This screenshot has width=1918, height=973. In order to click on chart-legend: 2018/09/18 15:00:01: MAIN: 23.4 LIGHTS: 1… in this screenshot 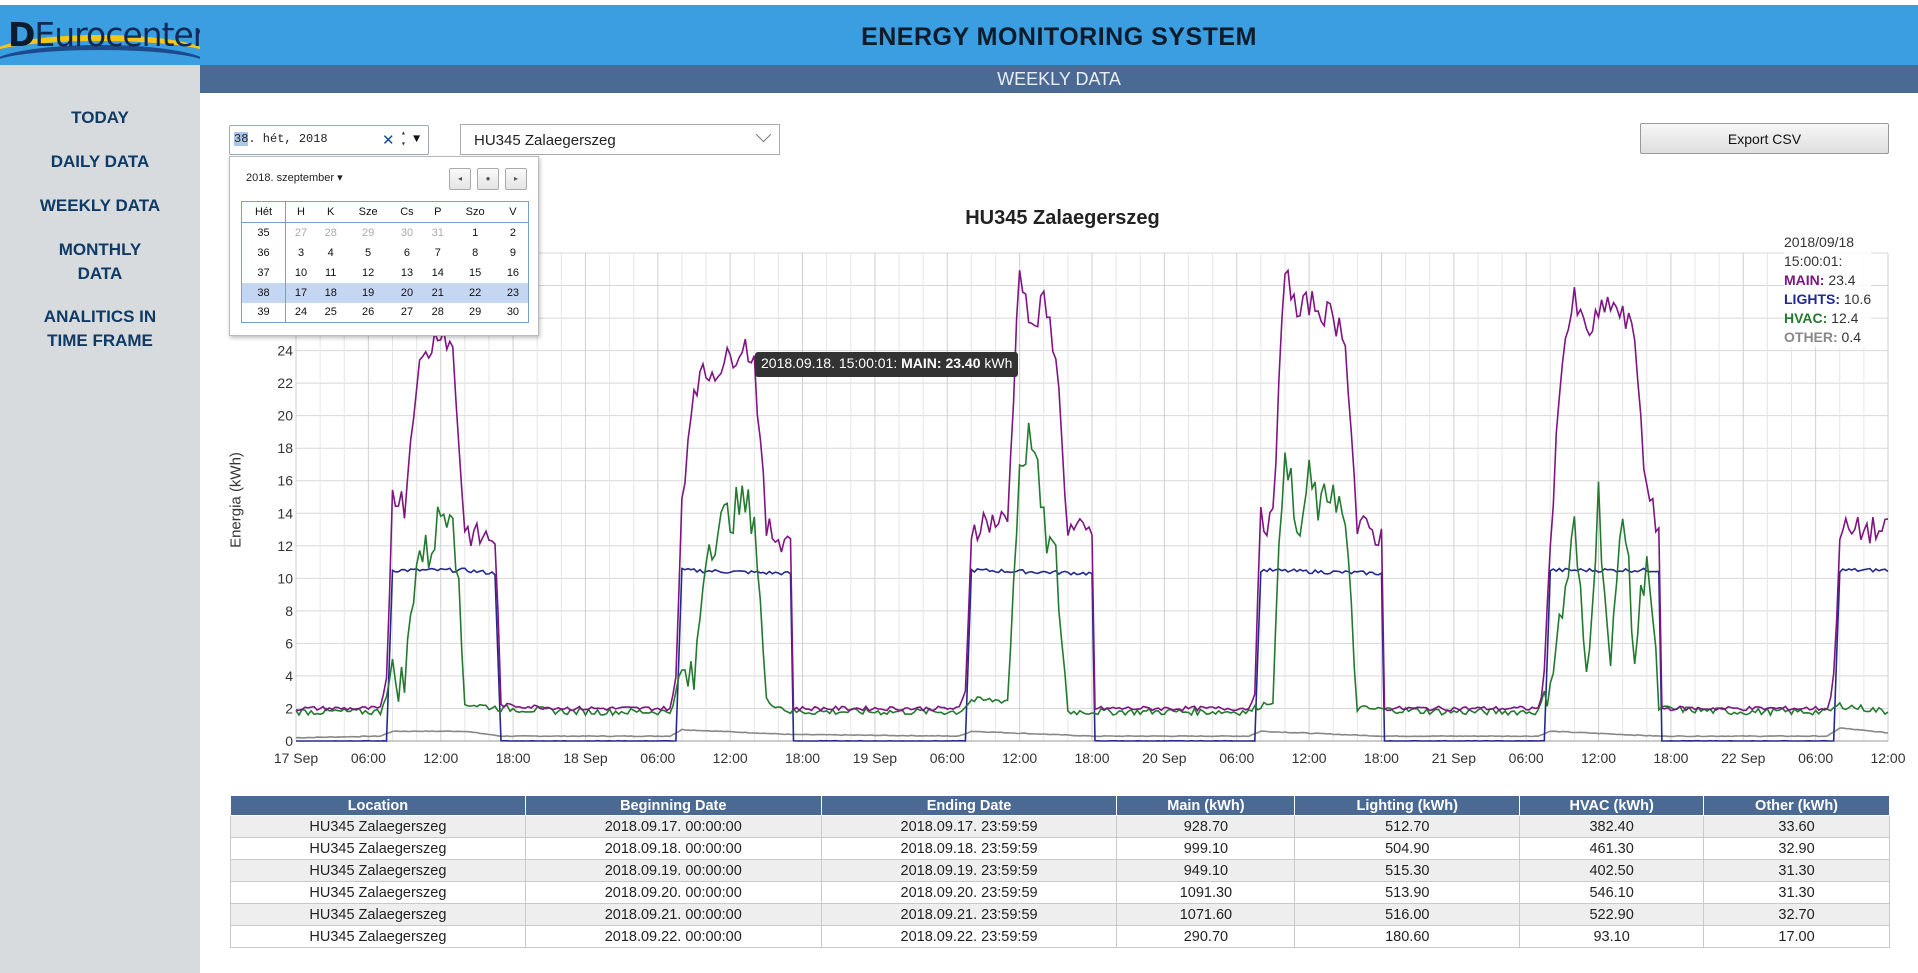, I will do `click(1828, 290)`.